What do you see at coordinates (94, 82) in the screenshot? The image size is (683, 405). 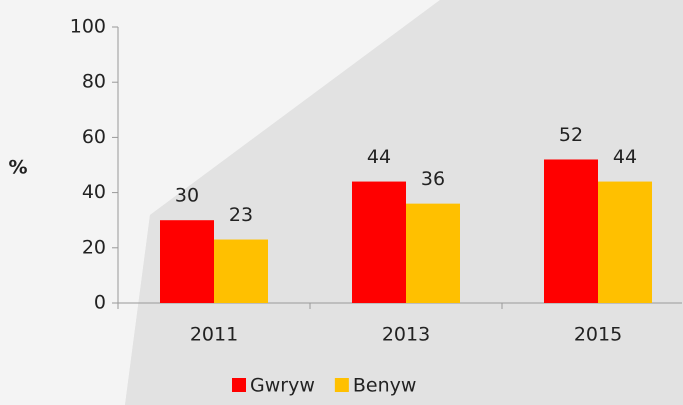 I see `y-tick-label: 80` at bounding box center [94, 82].